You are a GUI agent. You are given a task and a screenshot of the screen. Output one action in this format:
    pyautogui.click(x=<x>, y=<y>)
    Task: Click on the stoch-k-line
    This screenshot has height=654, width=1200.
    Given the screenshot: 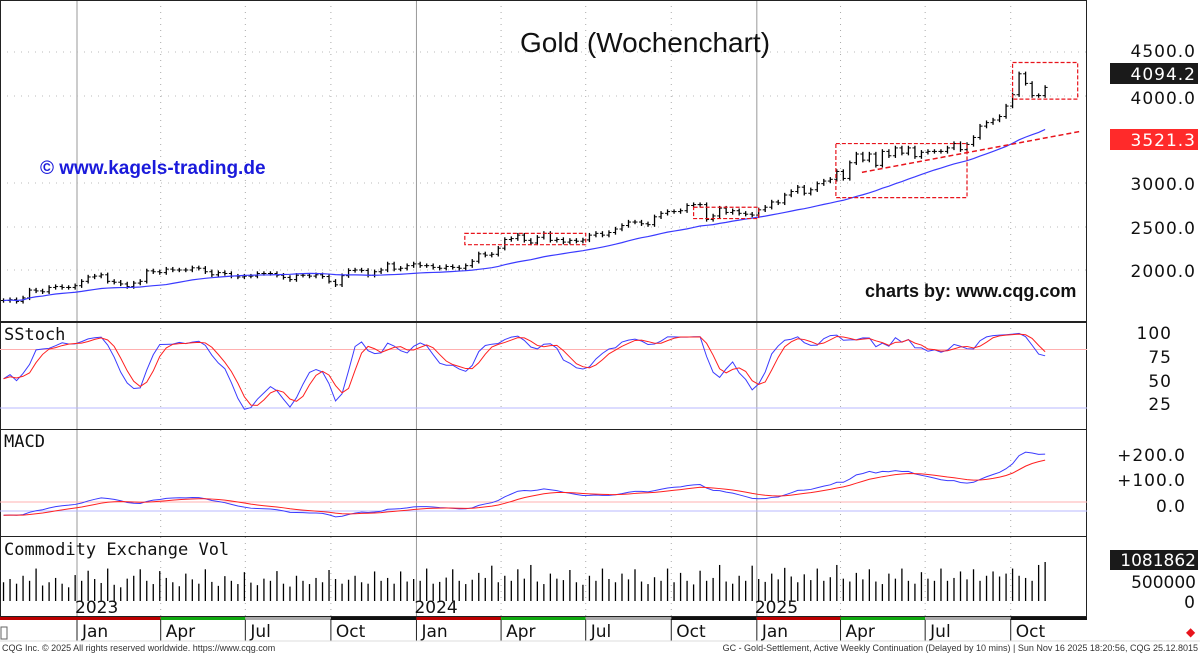 What is the action you would take?
    pyautogui.click(x=524, y=371)
    